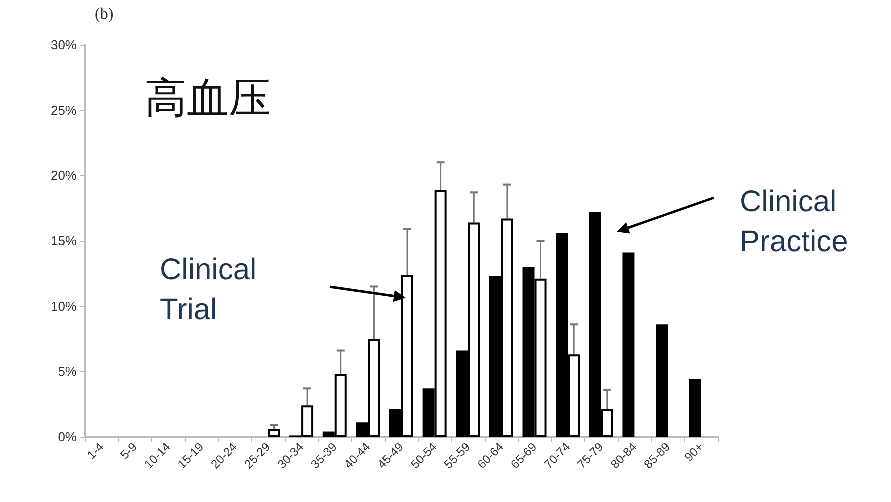  What do you see at coordinates (68, 372) in the screenshot?
I see `y-tick-label: 5%` at bounding box center [68, 372].